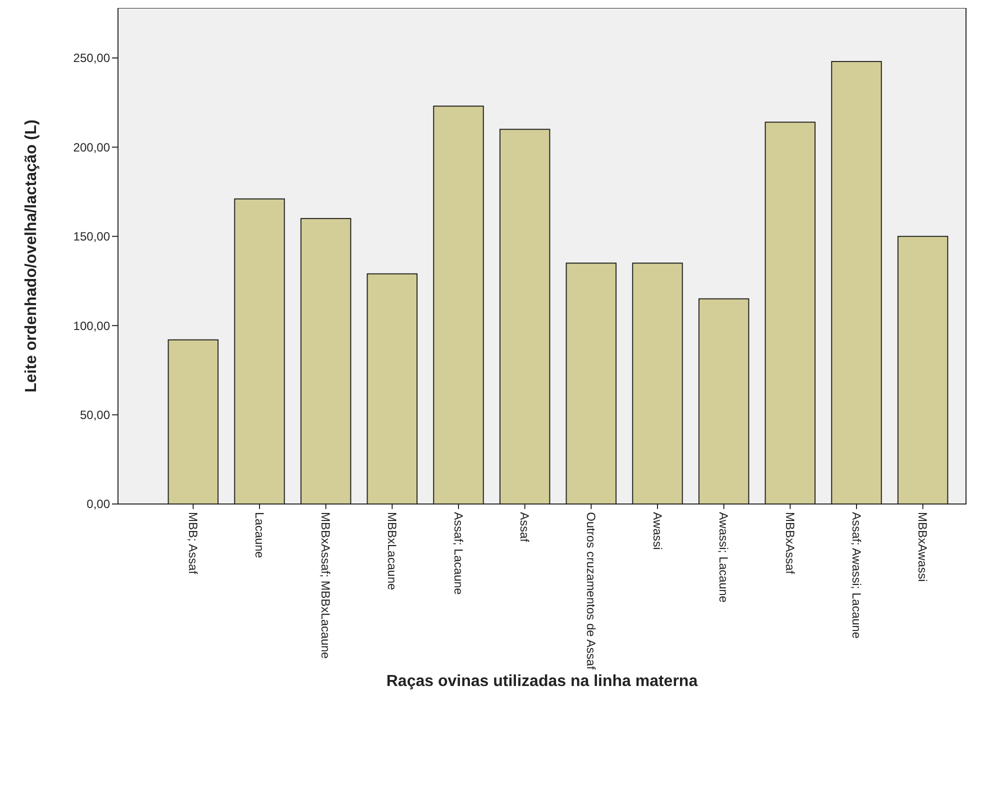  I want to click on y-tick-label: 150,00, so click(91, 237).